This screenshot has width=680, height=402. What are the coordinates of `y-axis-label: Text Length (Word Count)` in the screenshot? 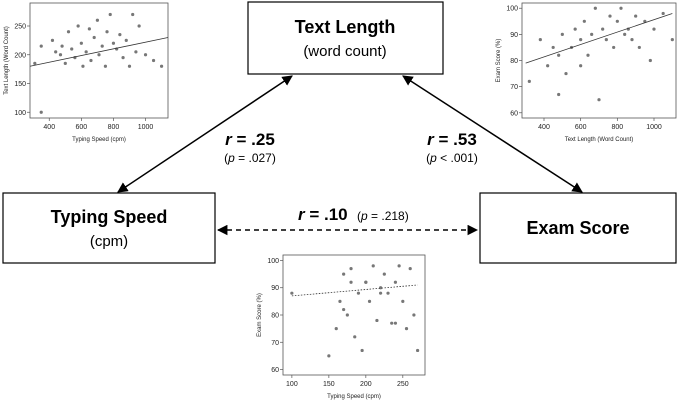 It's located at (7, 60).